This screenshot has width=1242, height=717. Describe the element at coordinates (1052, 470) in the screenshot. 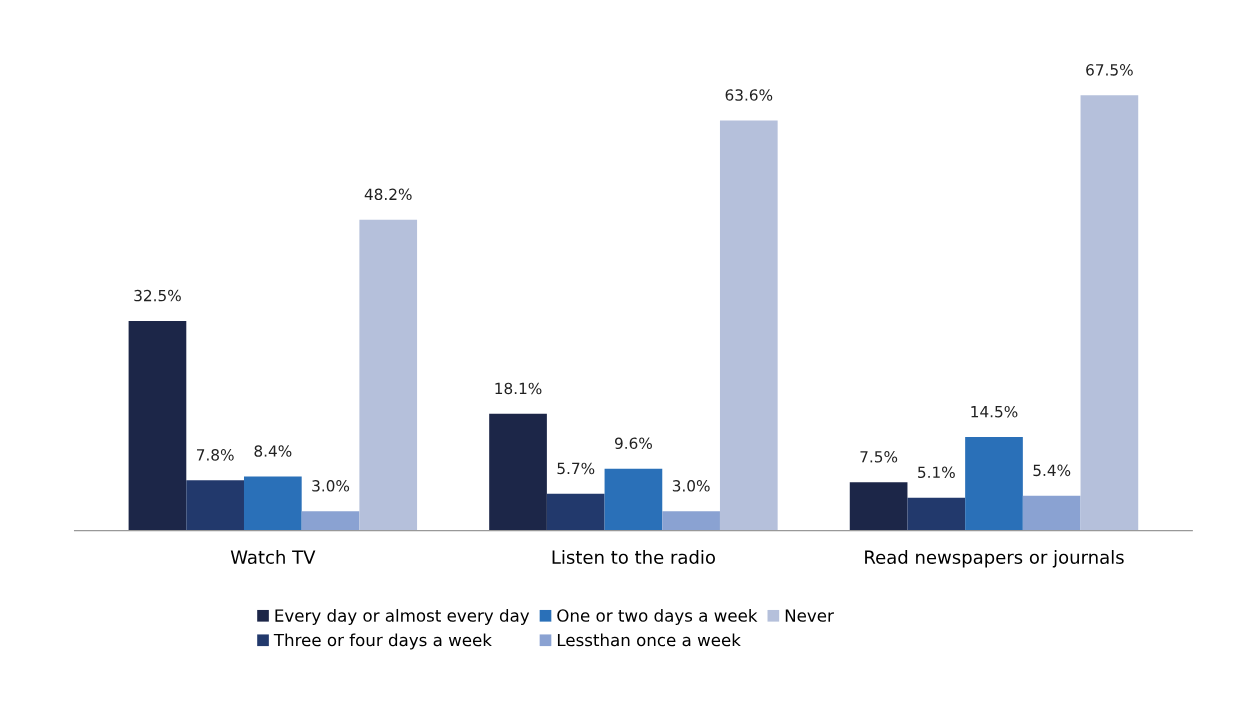

I see `data-label: 5.4%` at that location.